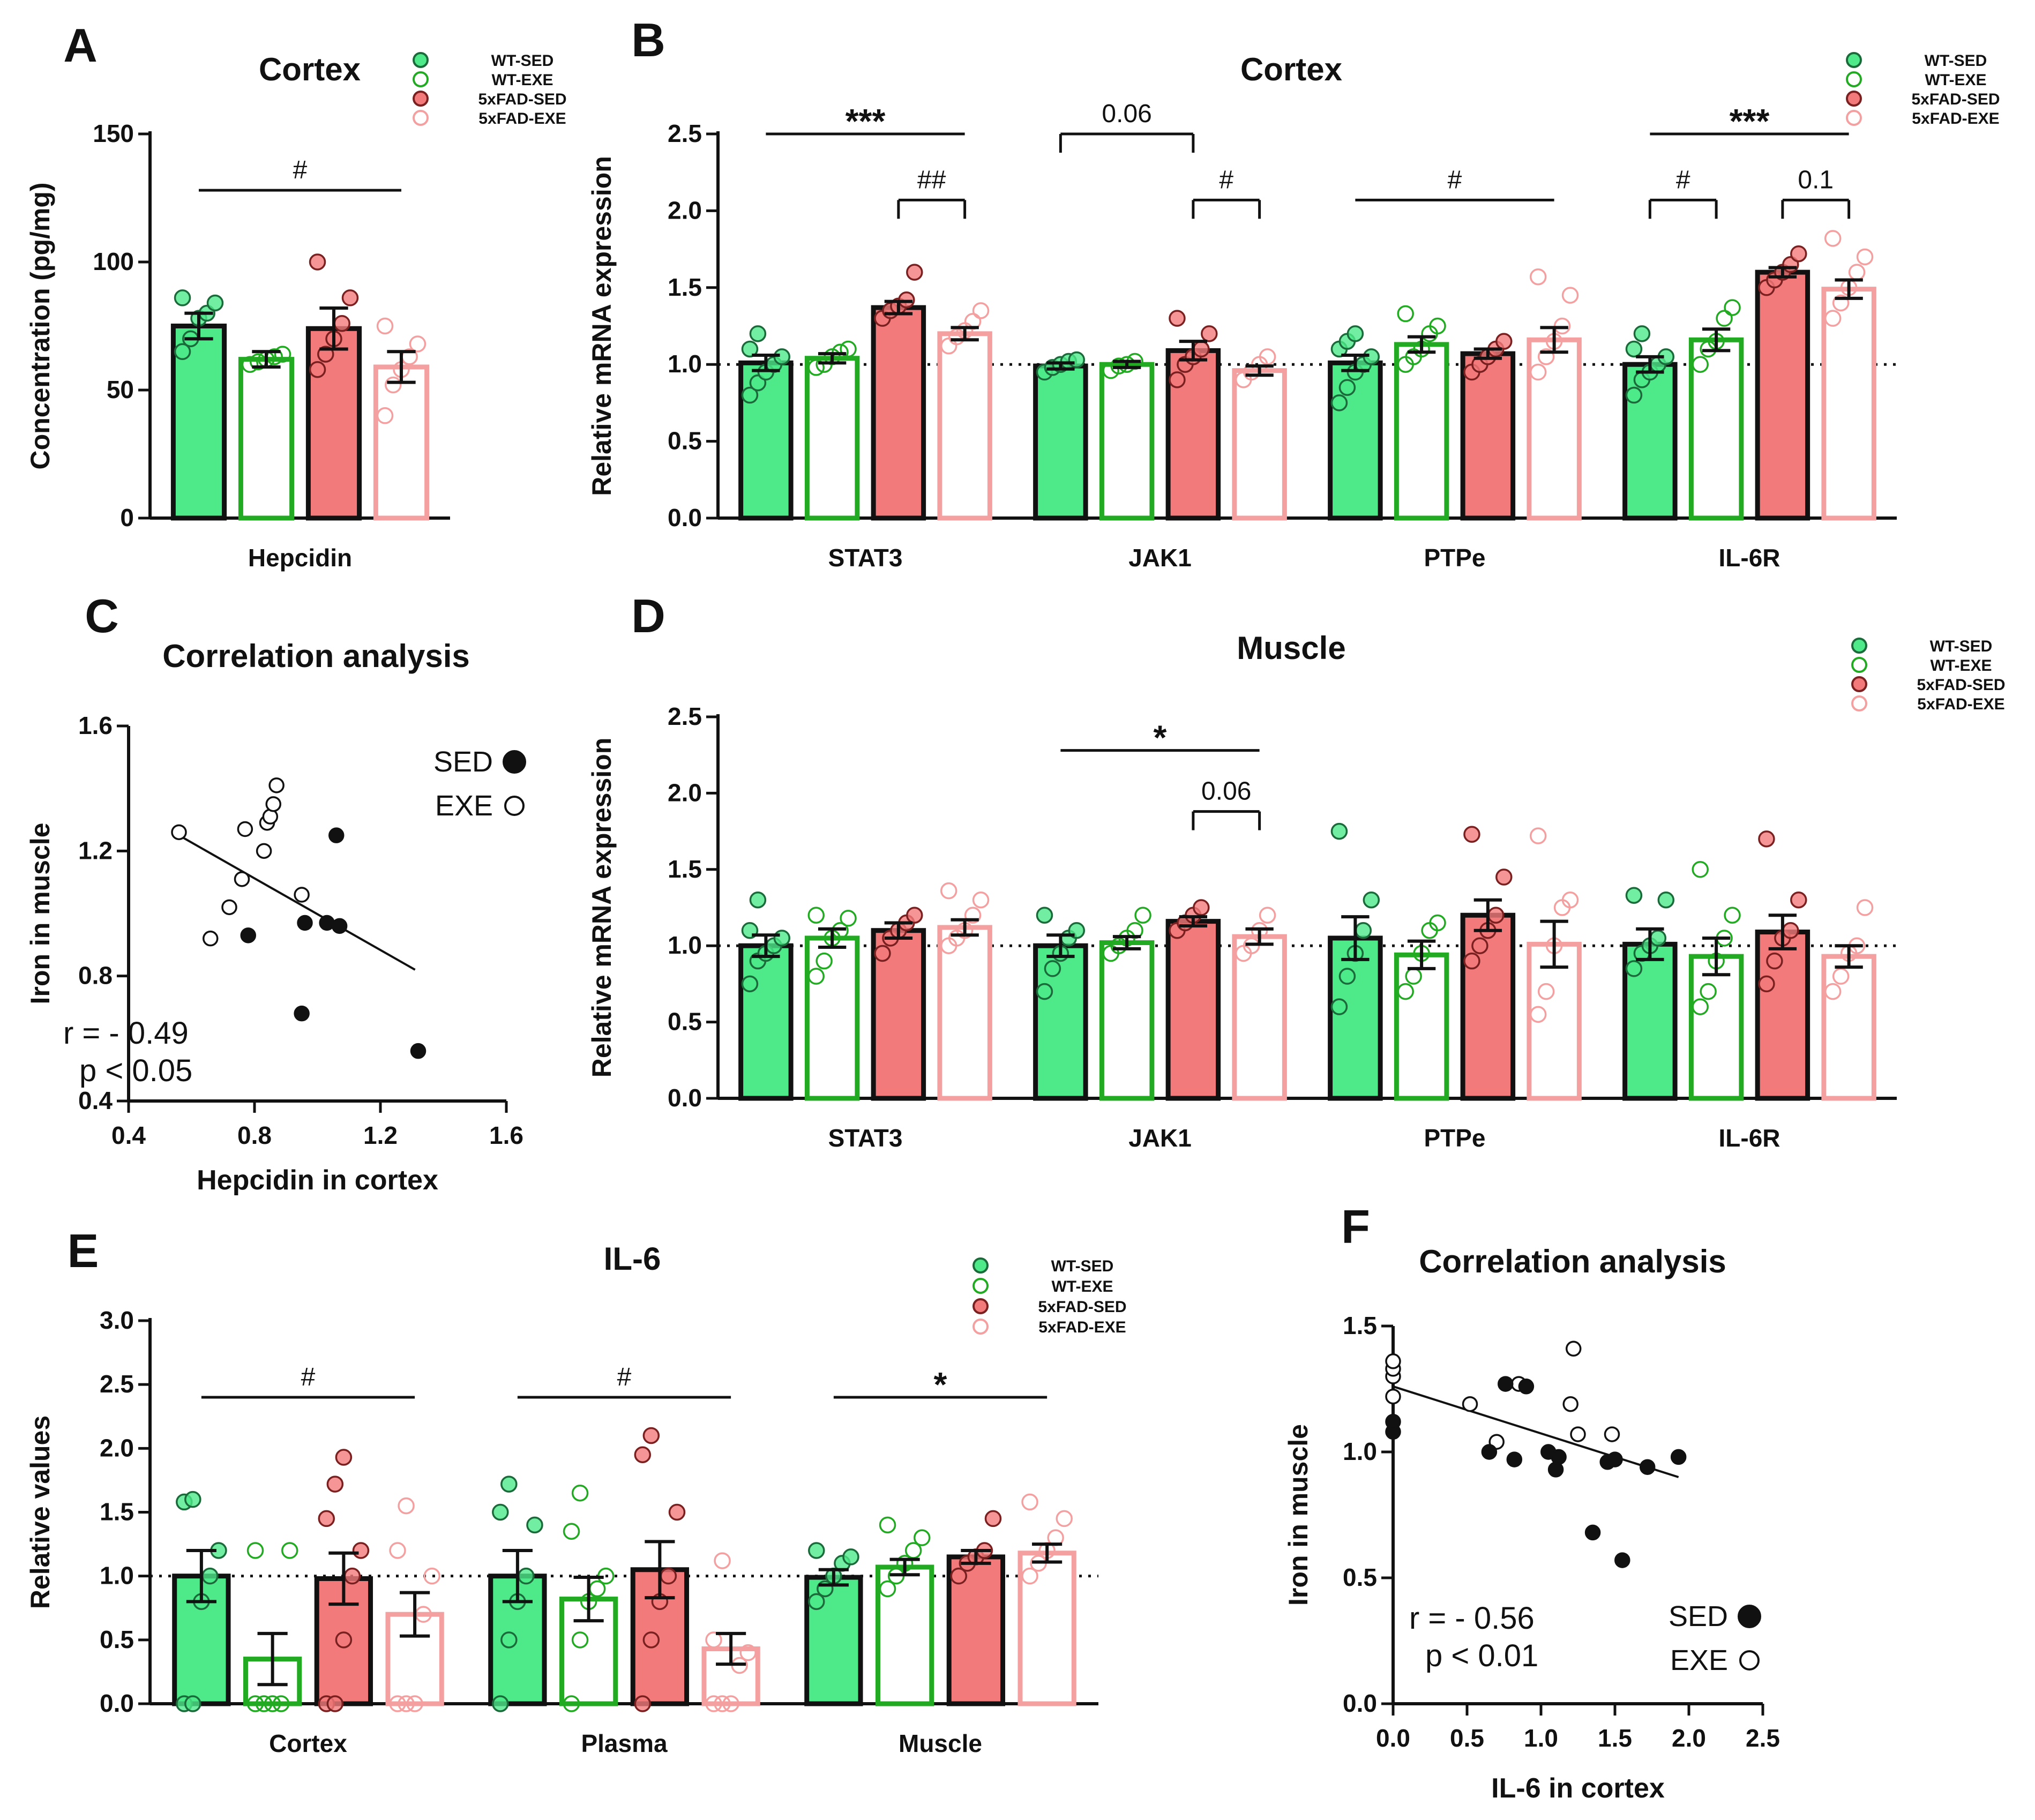 The height and width of the screenshot is (1820, 2035). What do you see at coordinates (1750, 1617) in the screenshot?
I see `legend-sed-marker` at bounding box center [1750, 1617].